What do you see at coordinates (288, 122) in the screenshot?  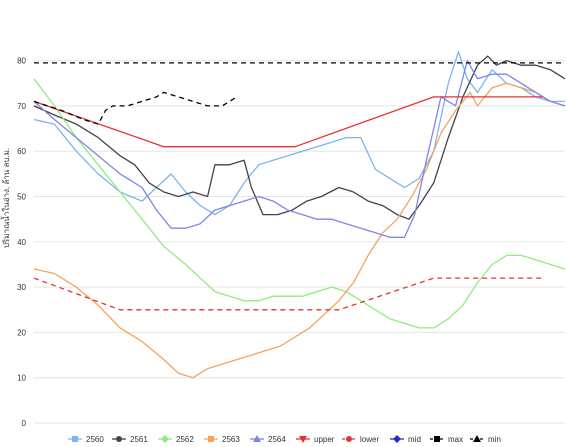 I see `series-line-upper` at bounding box center [288, 122].